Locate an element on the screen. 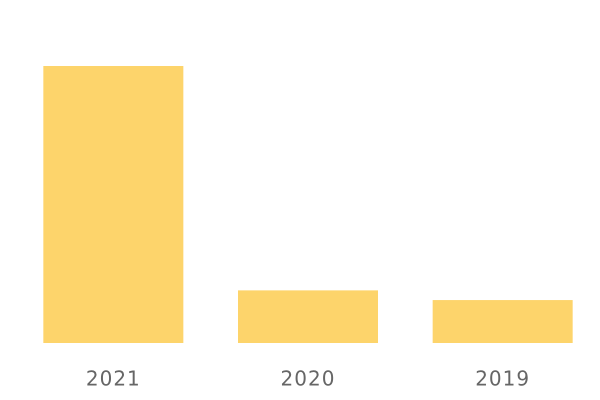 This screenshot has height=400, width=600. x-tick-label: 2020 is located at coordinates (308, 379).